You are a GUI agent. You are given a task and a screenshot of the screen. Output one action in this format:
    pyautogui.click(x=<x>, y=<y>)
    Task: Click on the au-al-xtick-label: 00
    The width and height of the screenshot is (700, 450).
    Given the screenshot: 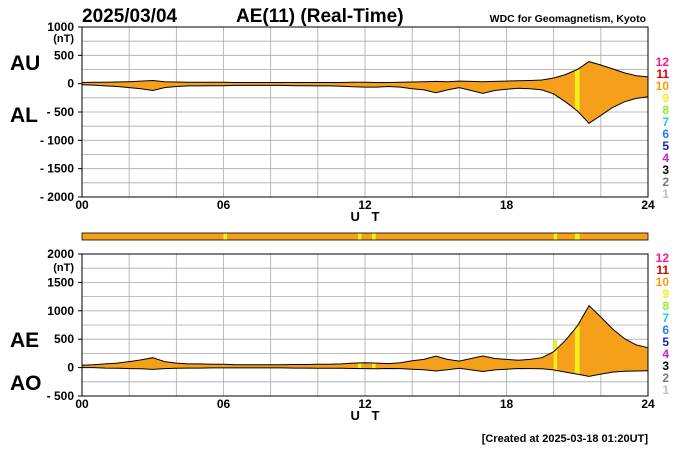 What is the action you would take?
    pyautogui.click(x=82, y=205)
    